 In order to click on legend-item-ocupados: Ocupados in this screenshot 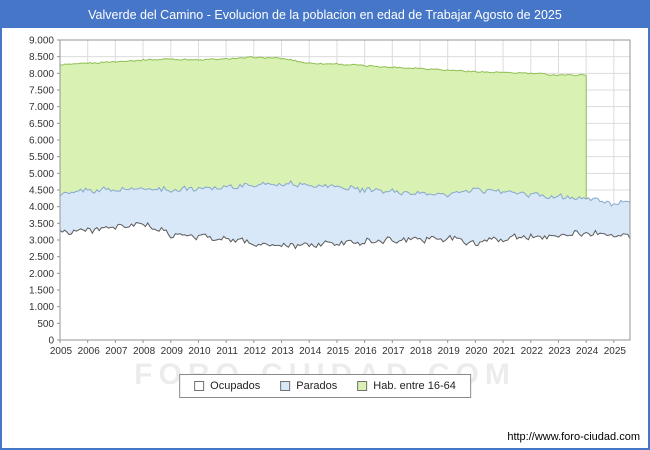, I will do `click(227, 386)`.